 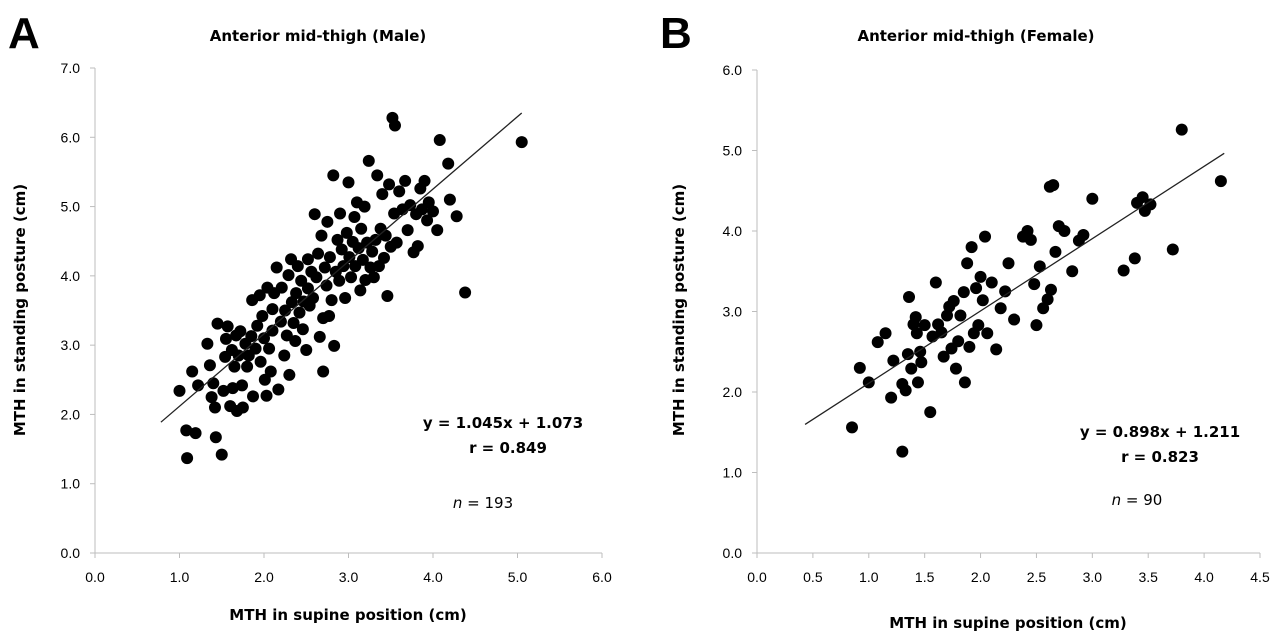 I want to click on panel-b-x-tick-label: 1.0, so click(x=869, y=577).